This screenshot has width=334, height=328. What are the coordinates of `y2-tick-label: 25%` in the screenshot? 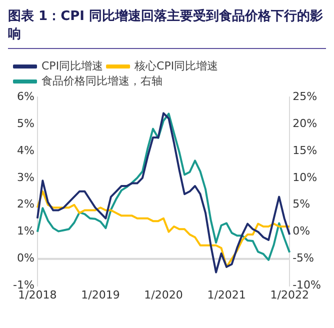 It's located at (305, 96).